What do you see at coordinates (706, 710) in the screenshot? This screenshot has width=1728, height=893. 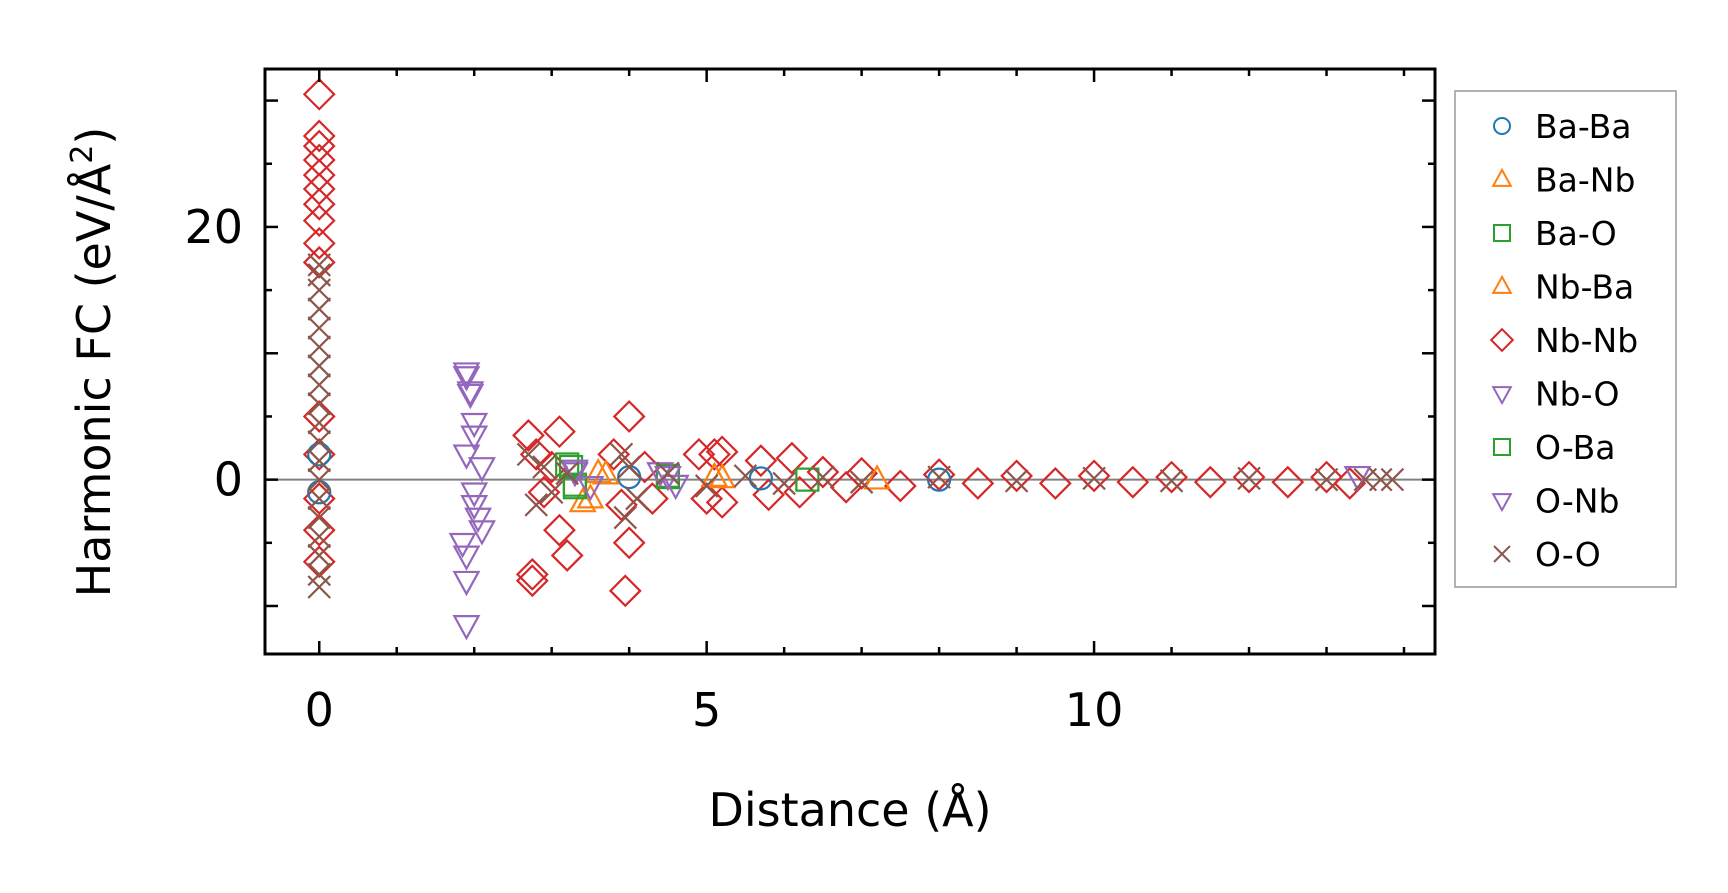 I see `x-tick-label: 5` at bounding box center [706, 710].